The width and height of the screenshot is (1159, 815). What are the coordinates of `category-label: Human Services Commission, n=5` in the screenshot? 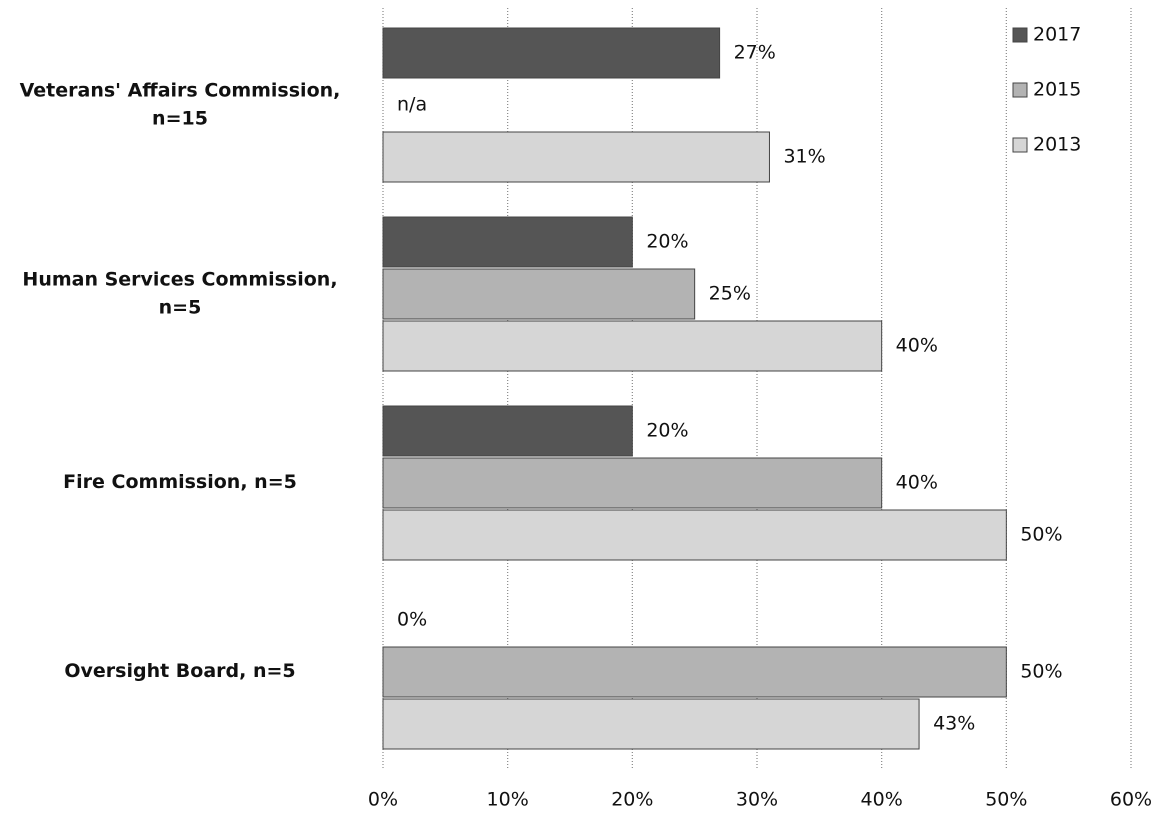 It's located at (180, 293).